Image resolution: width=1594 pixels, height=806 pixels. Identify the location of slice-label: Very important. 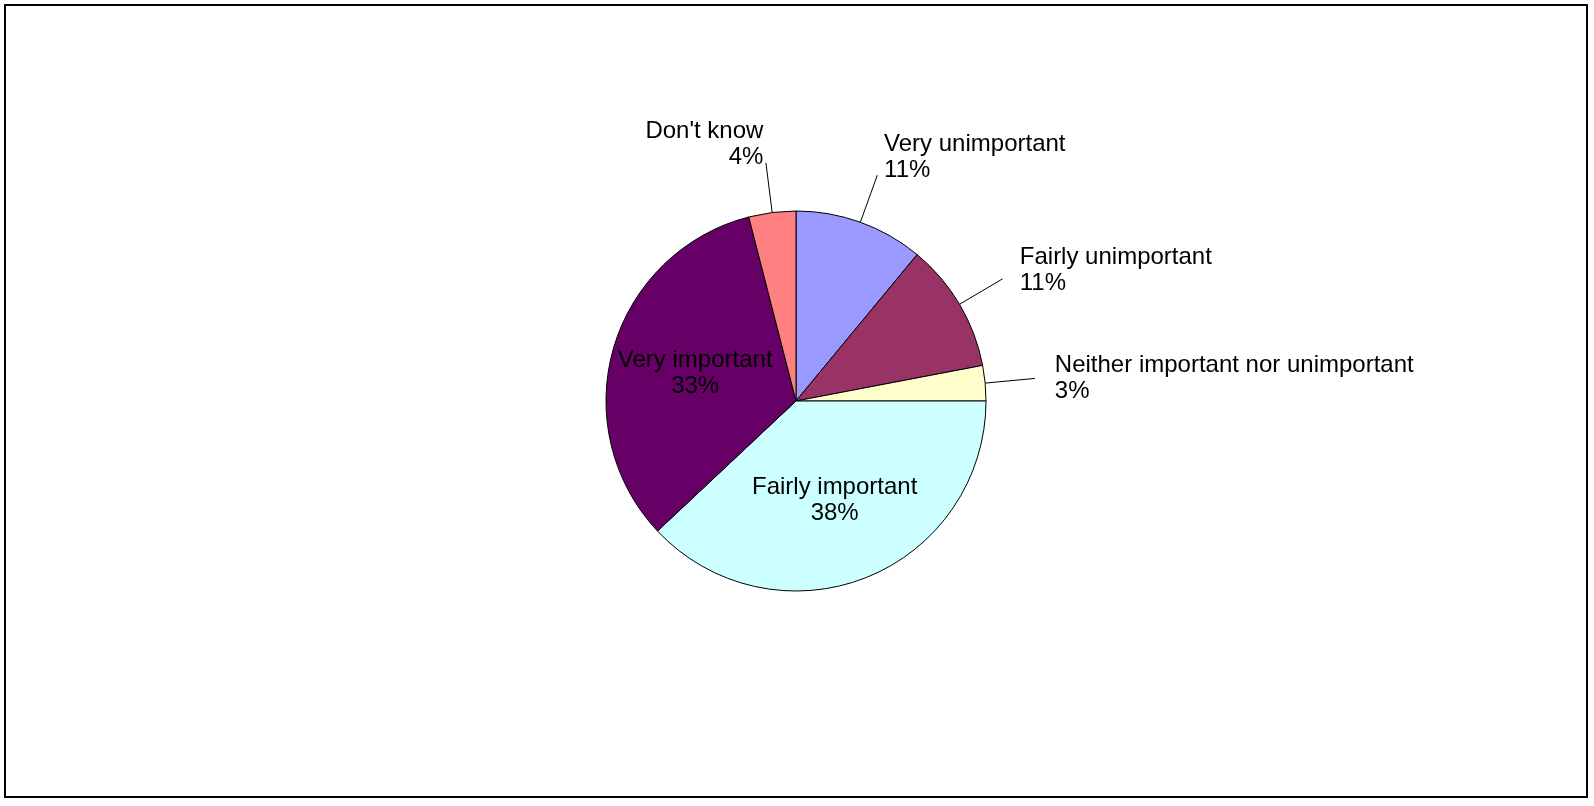
(695, 358).